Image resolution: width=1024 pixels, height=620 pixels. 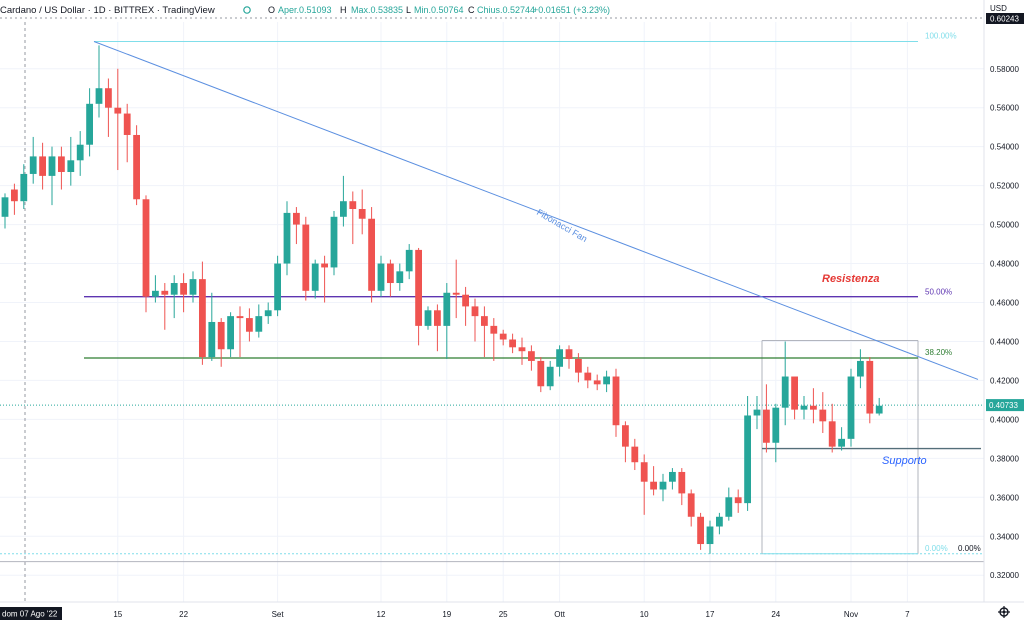 What do you see at coordinates (247, 10) in the screenshot?
I see `settings-dots-icon` at bounding box center [247, 10].